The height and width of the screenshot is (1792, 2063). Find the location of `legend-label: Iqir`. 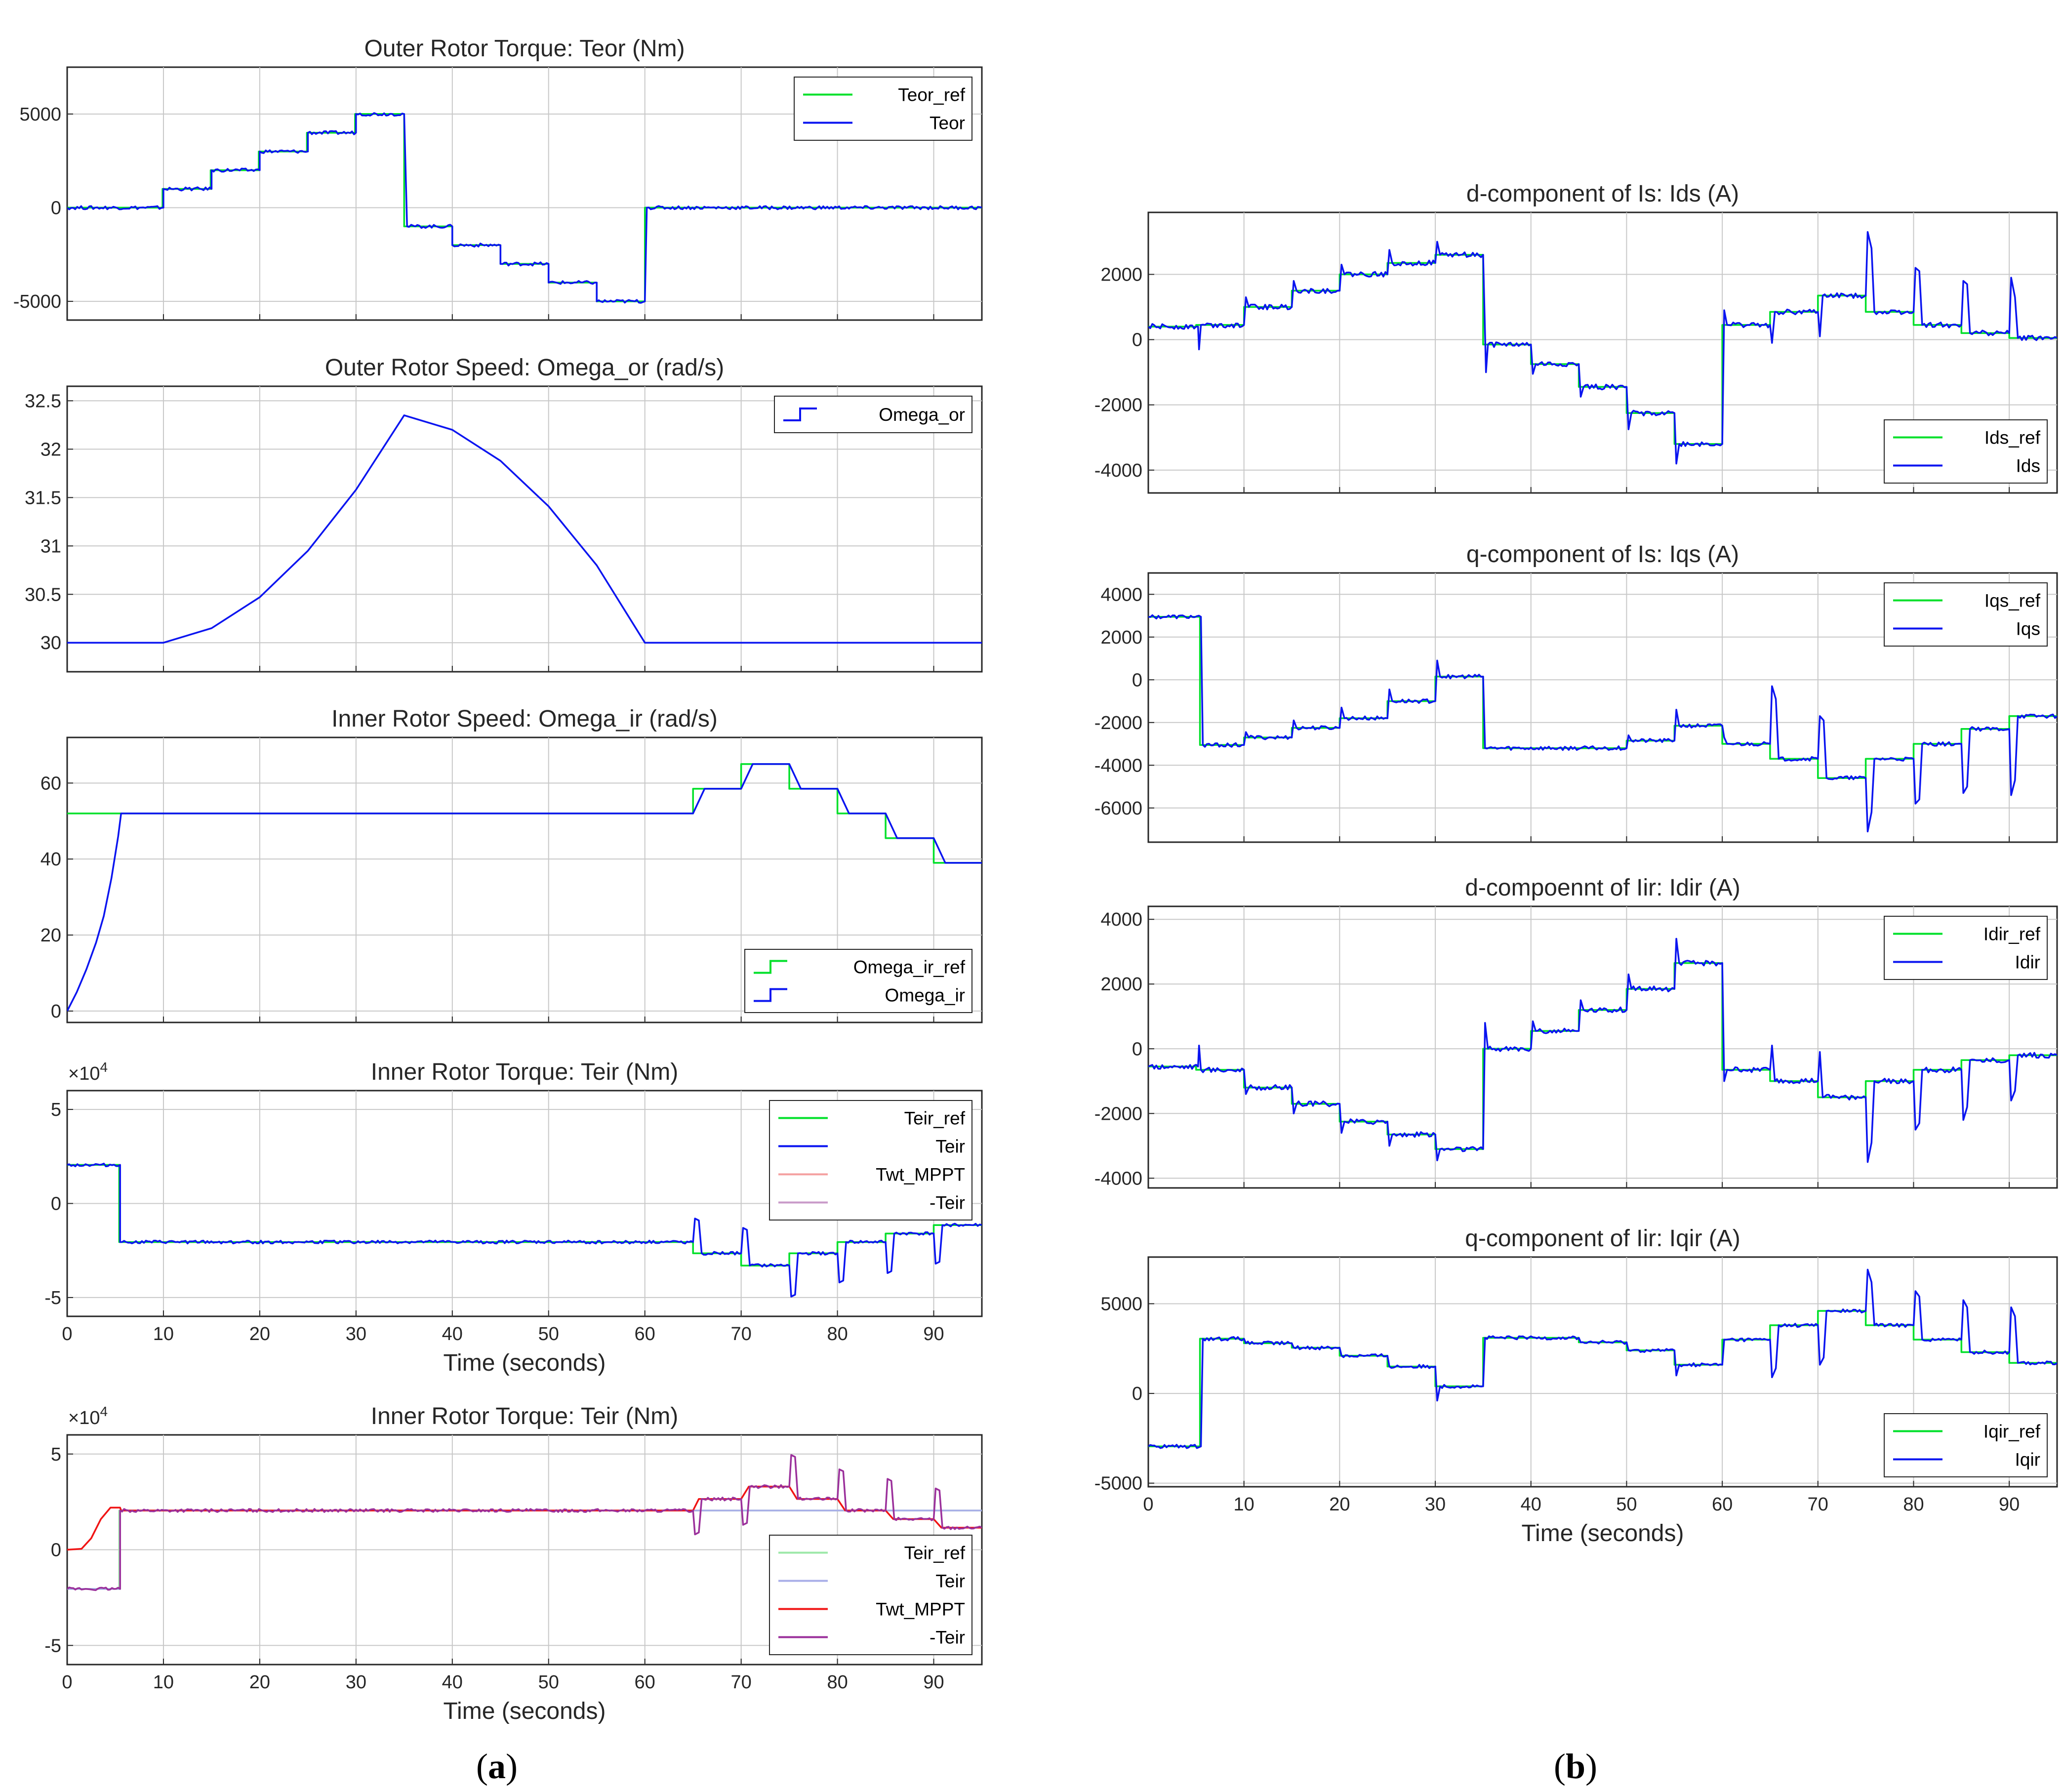

legend-label: Iqir is located at coordinates (2028, 1460).